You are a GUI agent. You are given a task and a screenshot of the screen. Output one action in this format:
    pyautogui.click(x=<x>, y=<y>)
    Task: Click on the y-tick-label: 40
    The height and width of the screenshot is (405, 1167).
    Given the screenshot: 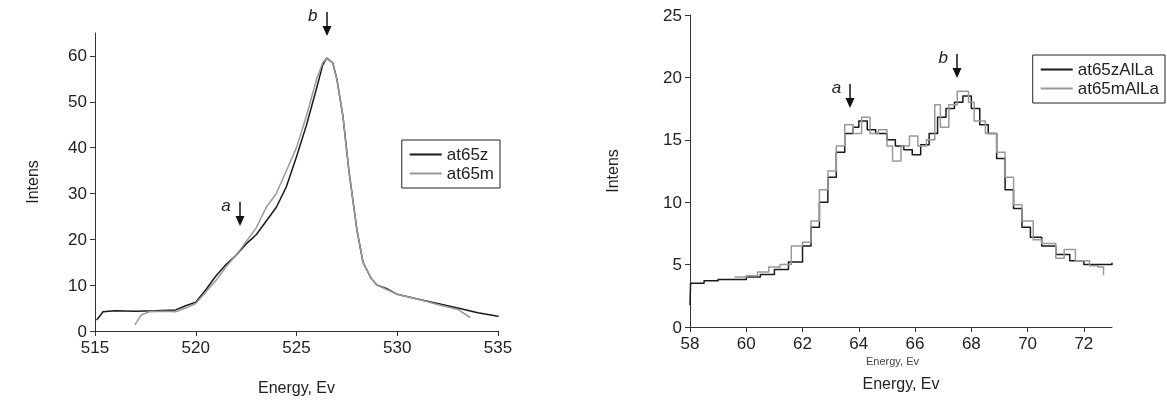 What is the action you would take?
    pyautogui.click(x=77, y=148)
    